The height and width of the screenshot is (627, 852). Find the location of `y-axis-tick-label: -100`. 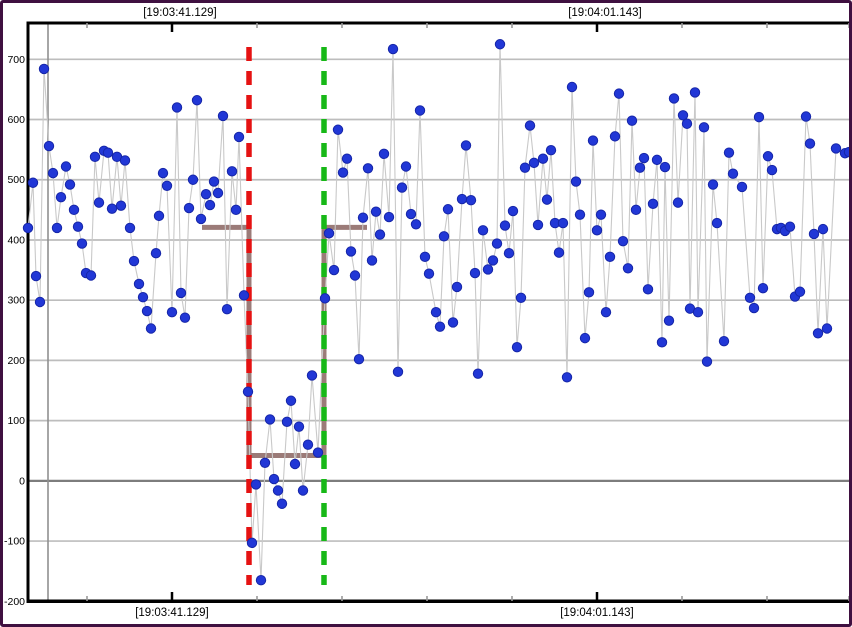

y-axis-tick-label: -100 is located at coordinates (14, 542).